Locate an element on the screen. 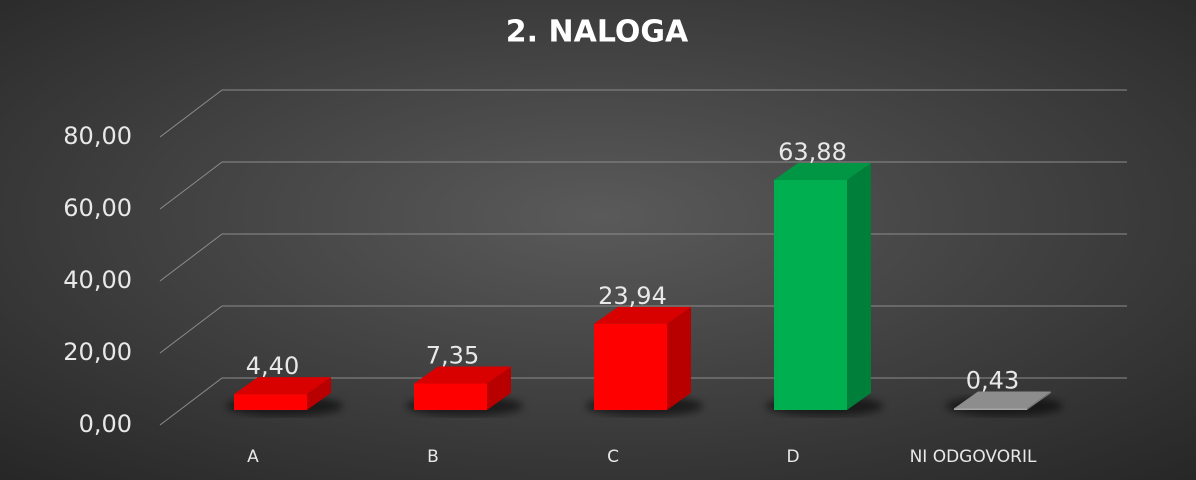  x-tick-label: A is located at coordinates (253, 457).